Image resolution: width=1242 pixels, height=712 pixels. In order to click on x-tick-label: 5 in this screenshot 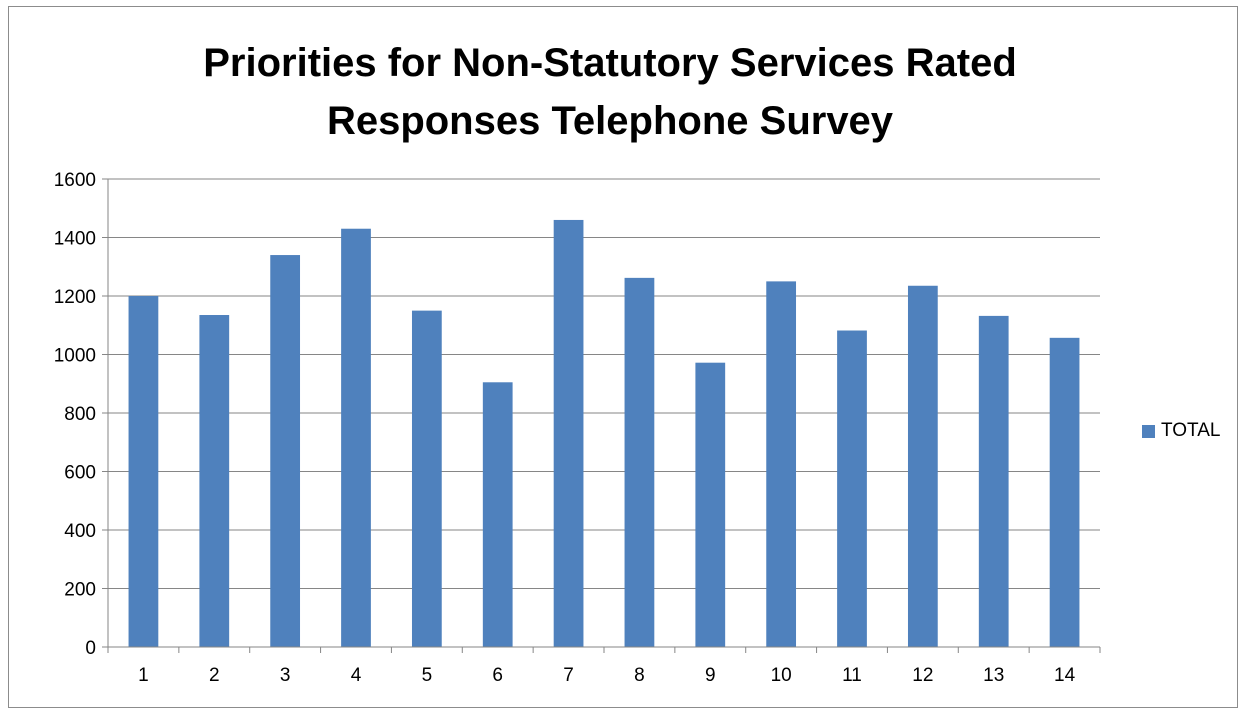, I will do `click(427, 675)`.